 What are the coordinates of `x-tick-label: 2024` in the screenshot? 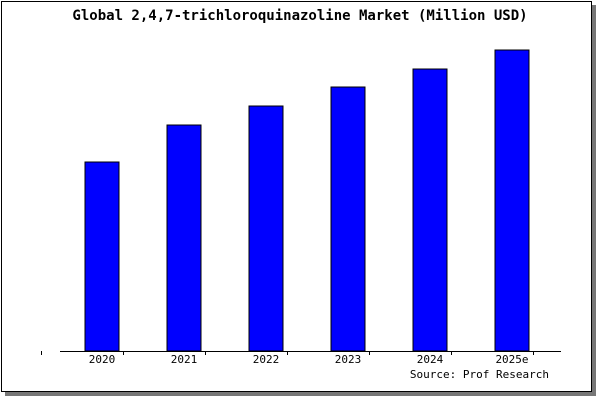 It's located at (430, 359).